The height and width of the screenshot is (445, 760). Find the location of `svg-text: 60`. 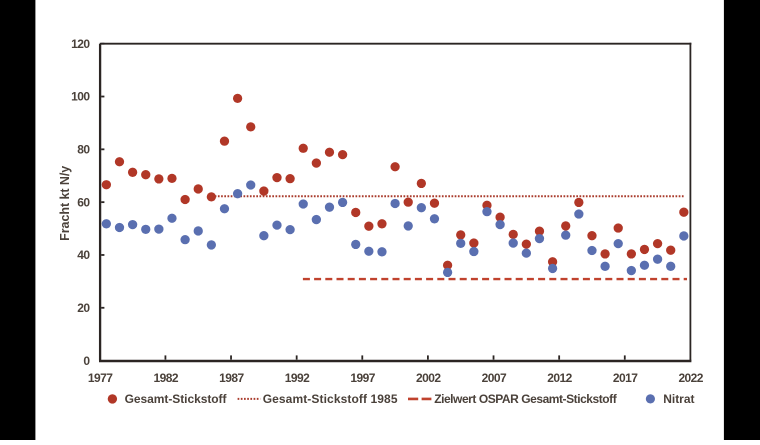

svg-text: 60 is located at coordinates (83, 202).